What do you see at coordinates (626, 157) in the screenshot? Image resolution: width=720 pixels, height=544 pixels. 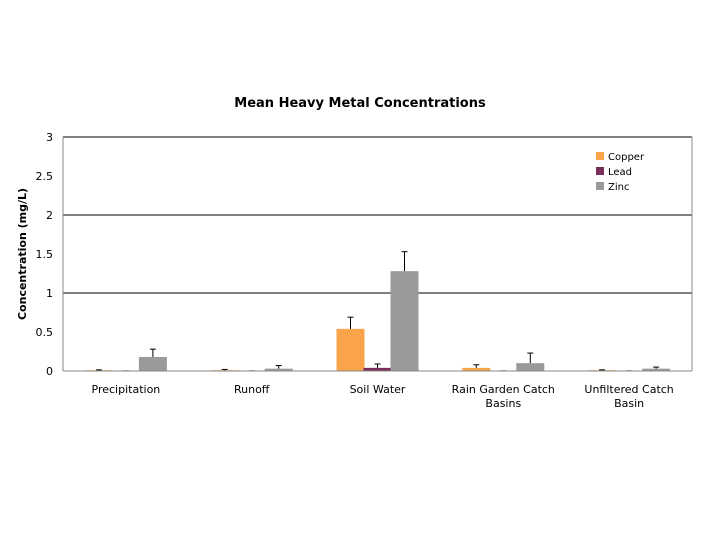 I see `legend-label: Copper` at bounding box center [626, 157].